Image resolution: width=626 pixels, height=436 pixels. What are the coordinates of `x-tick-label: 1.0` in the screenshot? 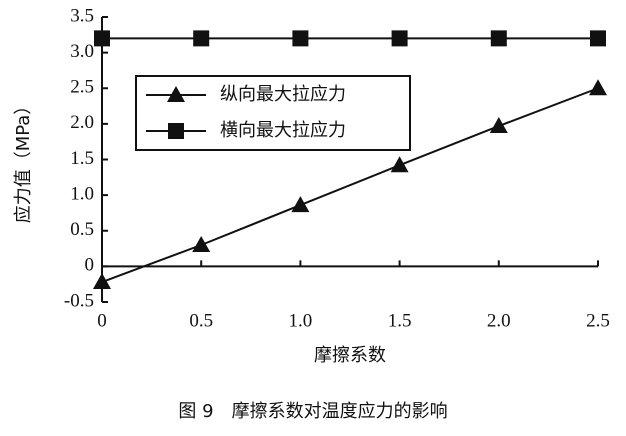 It's located at (301, 320).